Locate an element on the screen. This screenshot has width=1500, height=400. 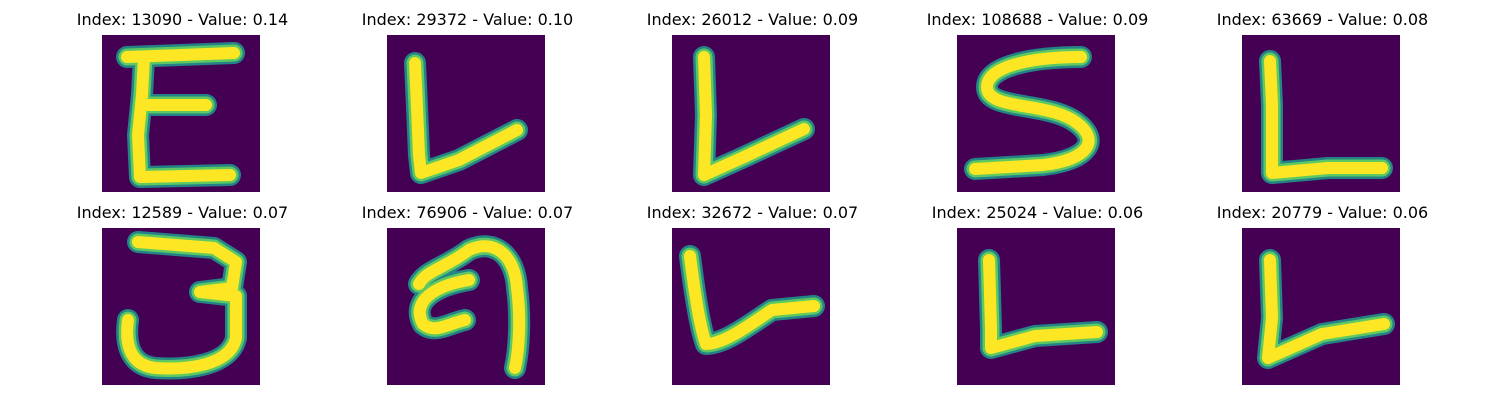
panel-index: 20779 is located at coordinates (1297, 212).